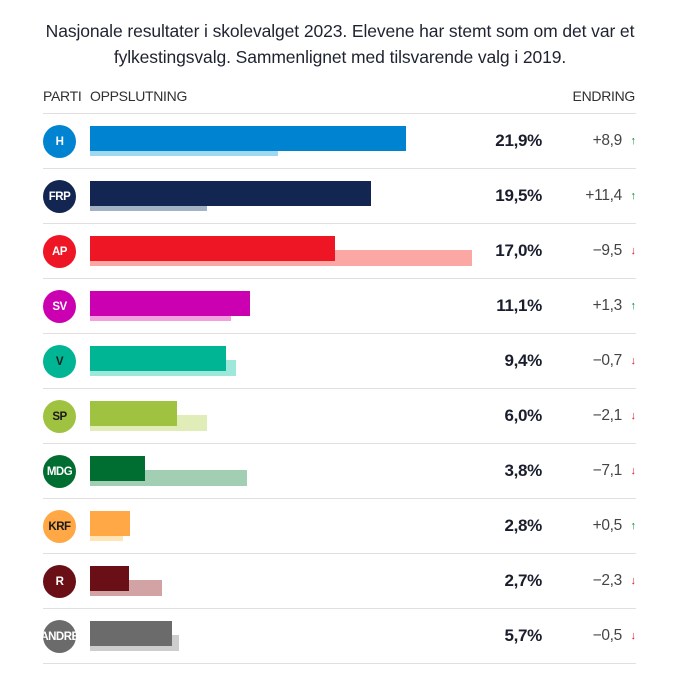 This screenshot has width=680, height=674. I want to click on table-row: V 9,4% −0,7 ↓, so click(339, 360).